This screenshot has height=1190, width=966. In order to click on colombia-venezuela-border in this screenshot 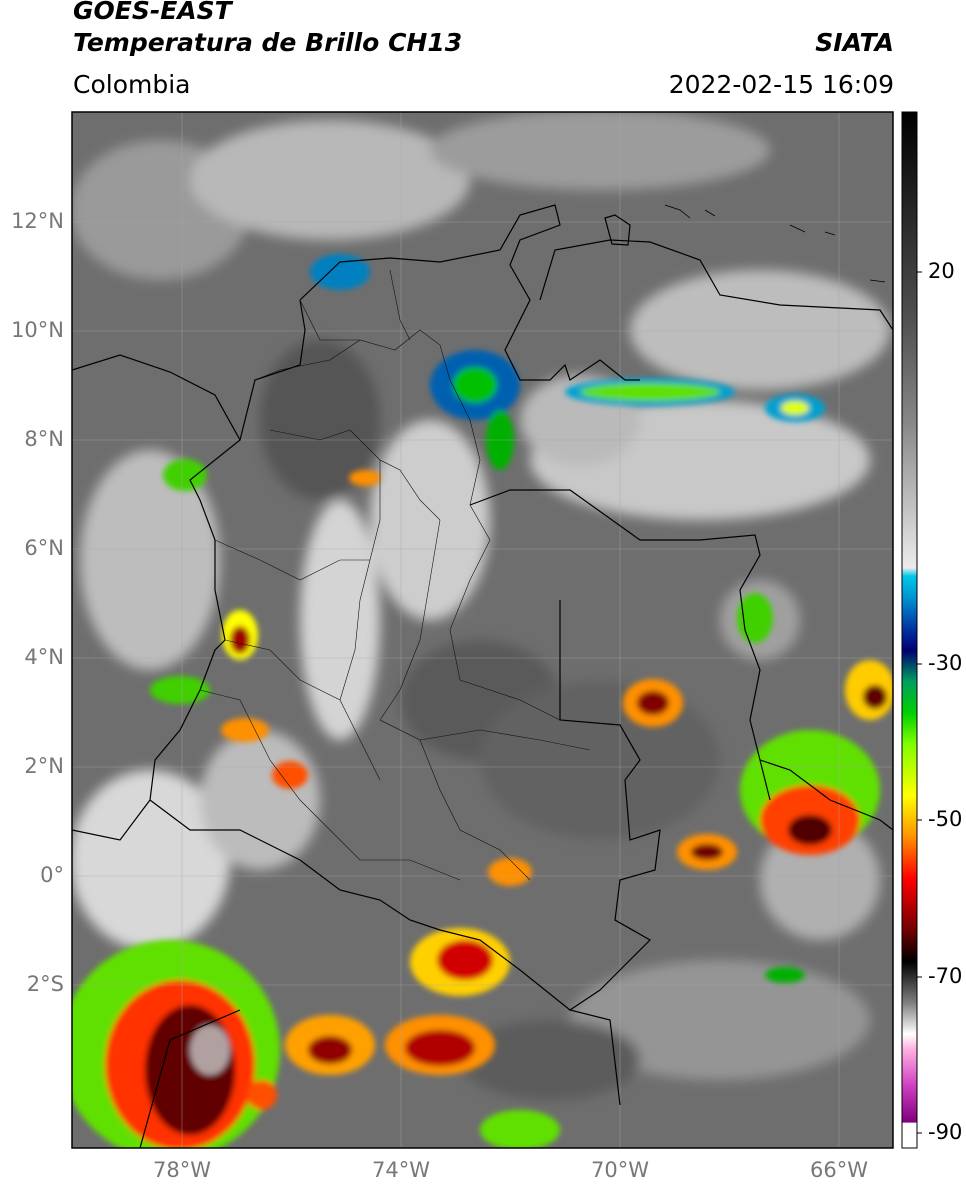, I will do `click(620, 645)`.